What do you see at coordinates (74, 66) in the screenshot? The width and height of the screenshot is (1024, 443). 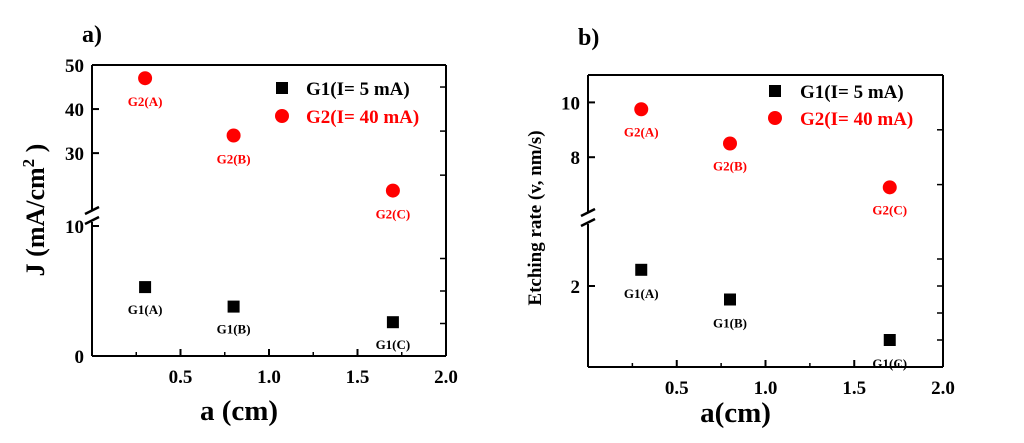 I see `y-tick-label: 50` at bounding box center [74, 66].